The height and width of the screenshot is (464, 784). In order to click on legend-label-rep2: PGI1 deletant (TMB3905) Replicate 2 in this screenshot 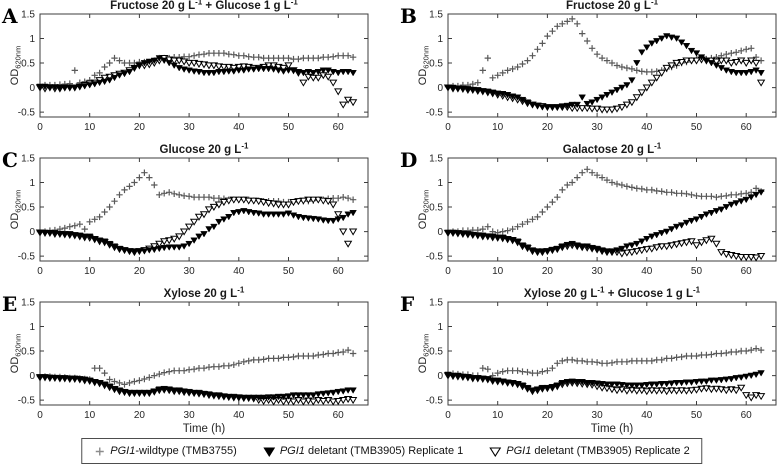, I will do `click(597, 451)`.